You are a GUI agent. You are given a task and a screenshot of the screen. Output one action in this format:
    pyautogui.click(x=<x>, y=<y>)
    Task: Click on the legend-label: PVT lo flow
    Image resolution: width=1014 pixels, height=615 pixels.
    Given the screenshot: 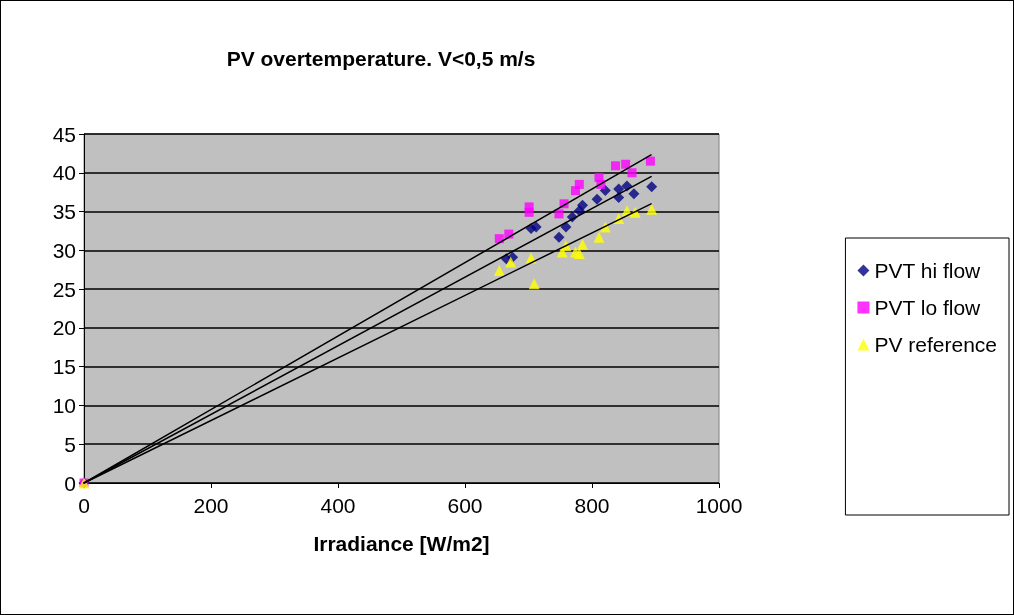 What is the action you would take?
    pyautogui.click(x=928, y=307)
    